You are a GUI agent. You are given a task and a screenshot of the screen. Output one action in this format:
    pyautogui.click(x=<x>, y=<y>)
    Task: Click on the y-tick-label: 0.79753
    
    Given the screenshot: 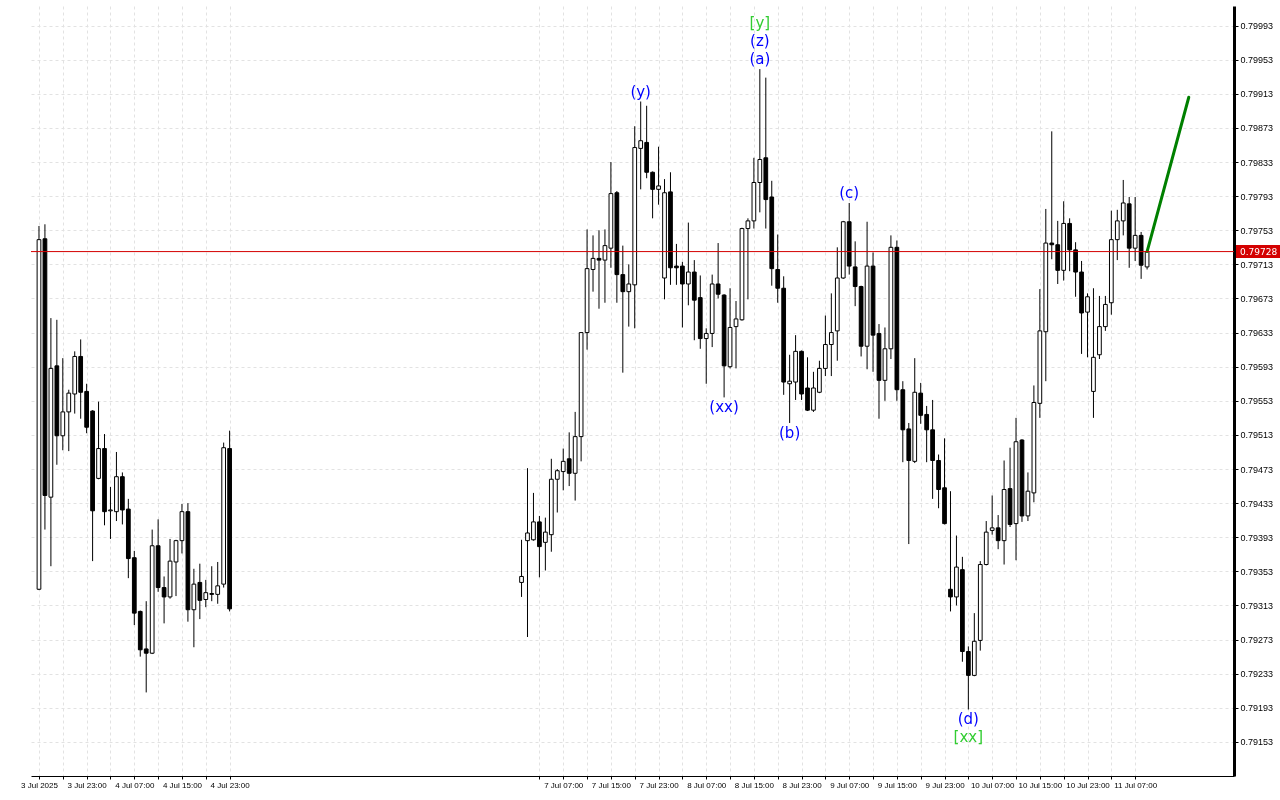 What is the action you would take?
    pyautogui.click(x=1257, y=230)
    